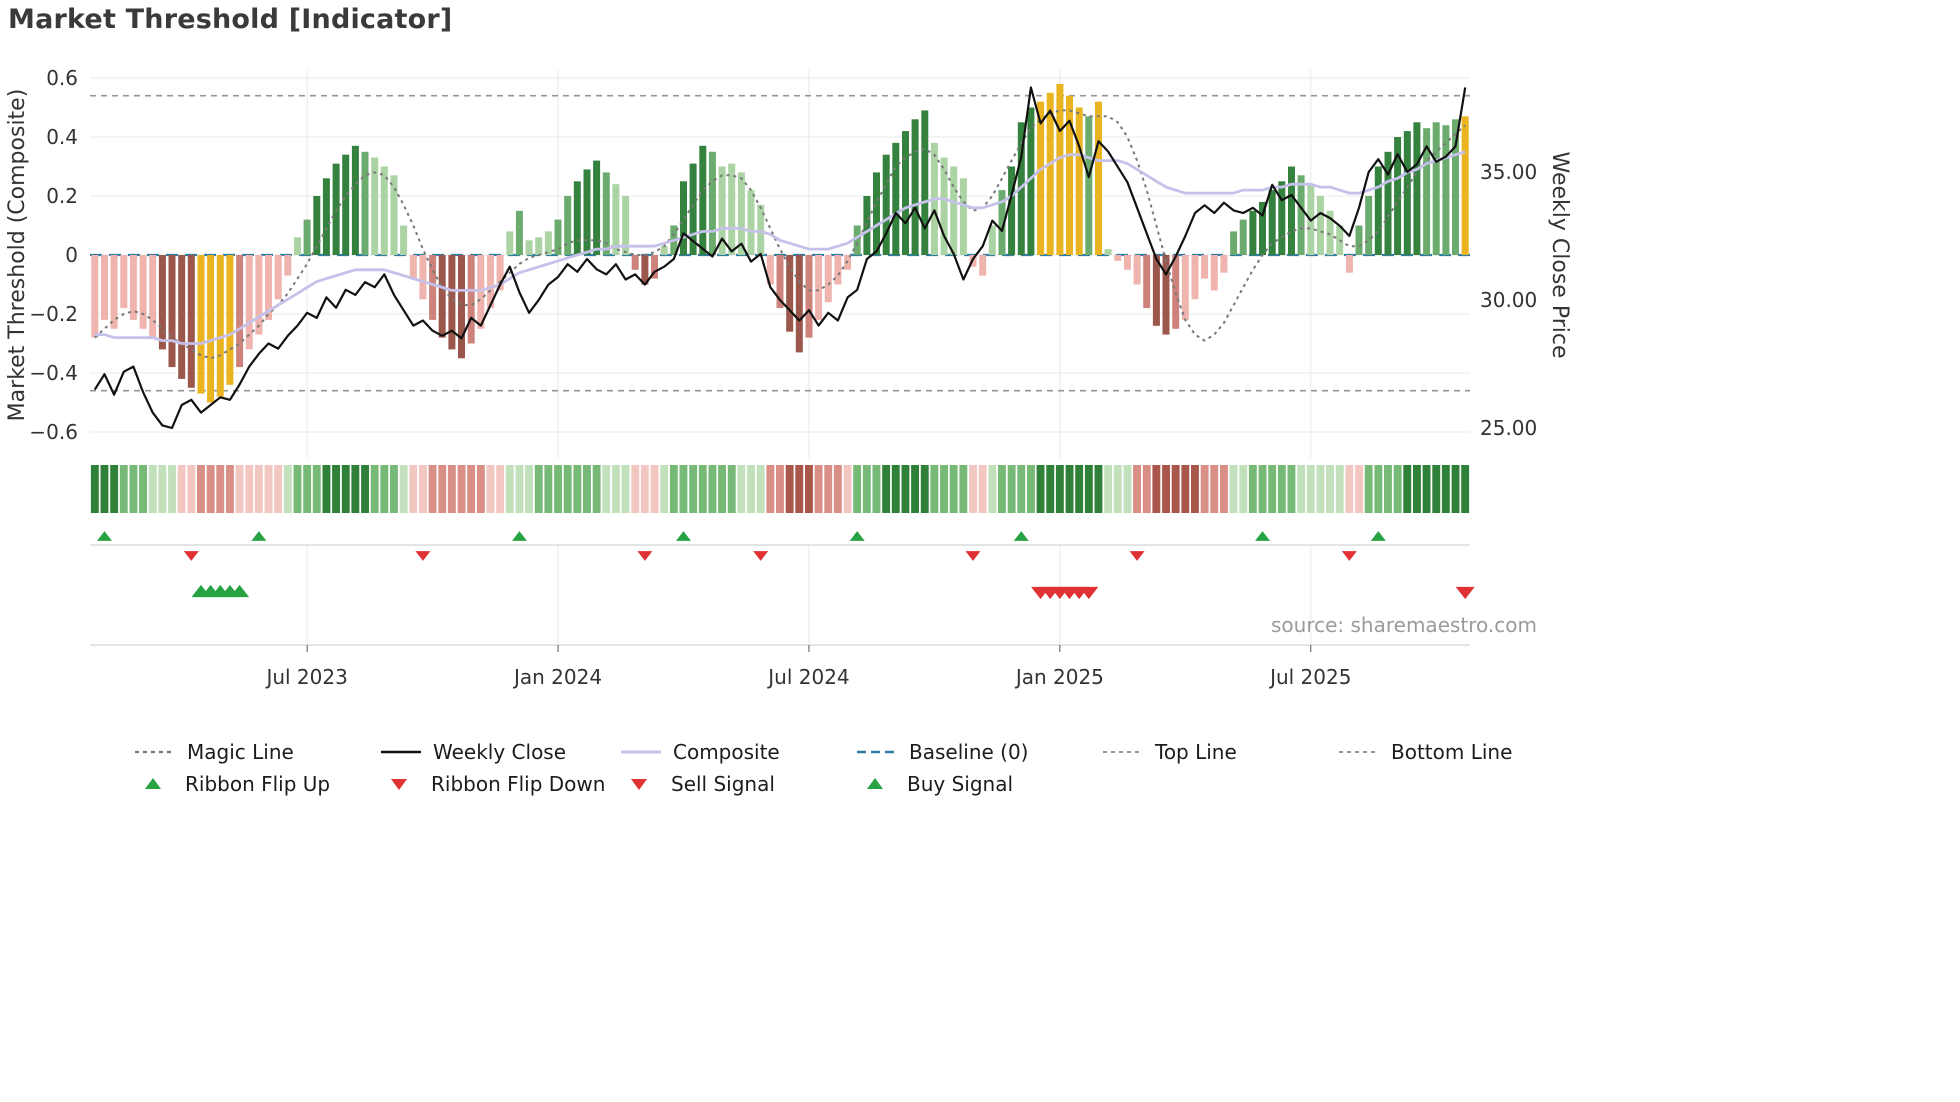 Image resolution: width=1960 pixels, height=1102 pixels. I want to click on legend-label: Top Line, so click(1196, 752).